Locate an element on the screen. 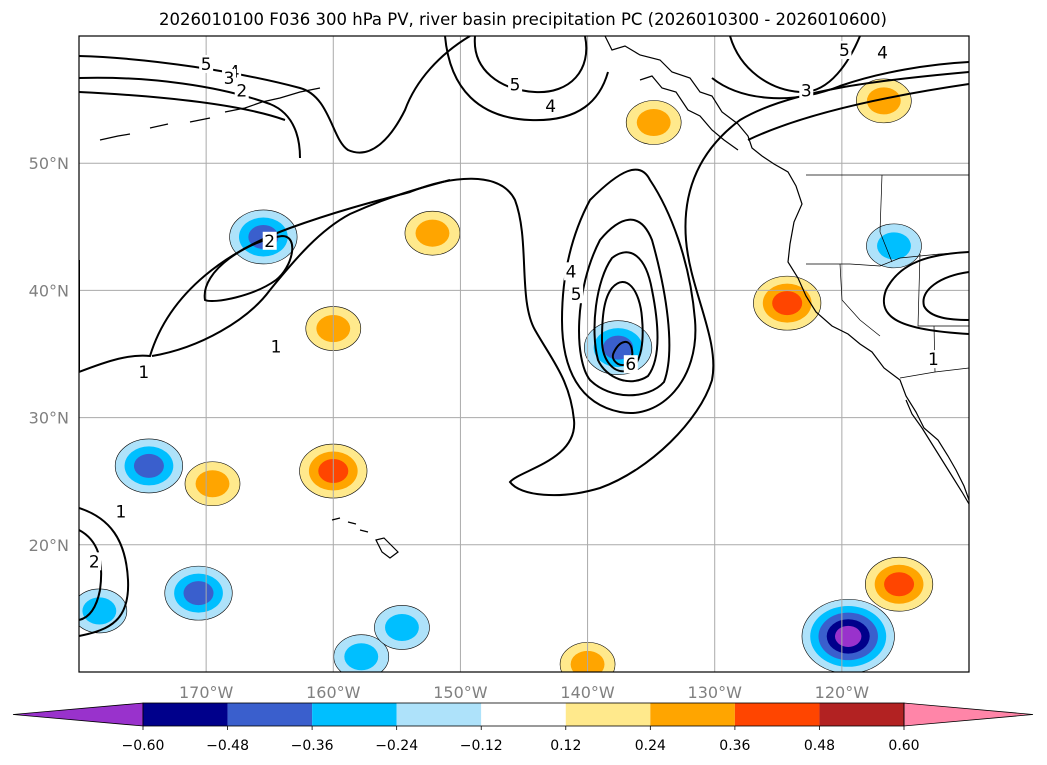  lon-label: 140°W is located at coordinates (587, 692).